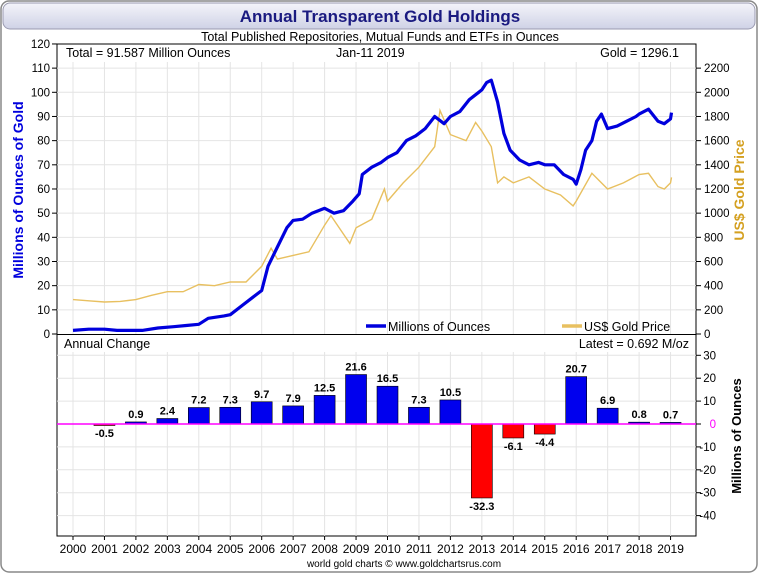 The width and height of the screenshot is (760, 575). What do you see at coordinates (481, 507) in the screenshot?
I see `bar-label-2013: -32.3` at bounding box center [481, 507].